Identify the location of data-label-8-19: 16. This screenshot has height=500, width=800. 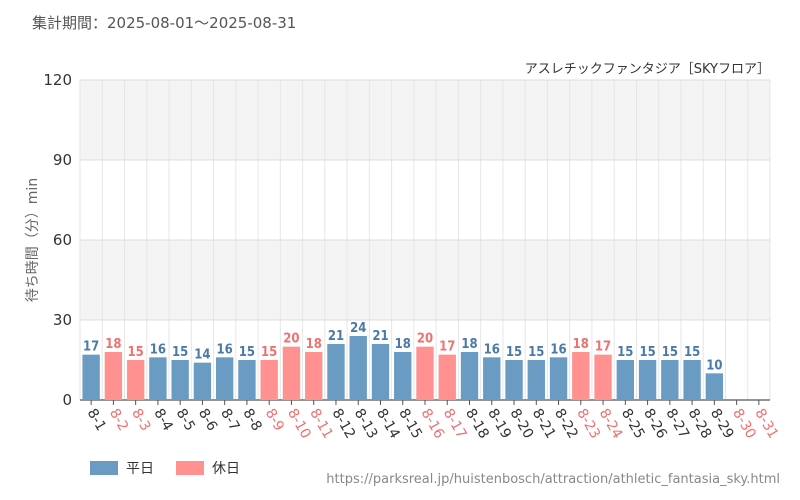
(492, 349).